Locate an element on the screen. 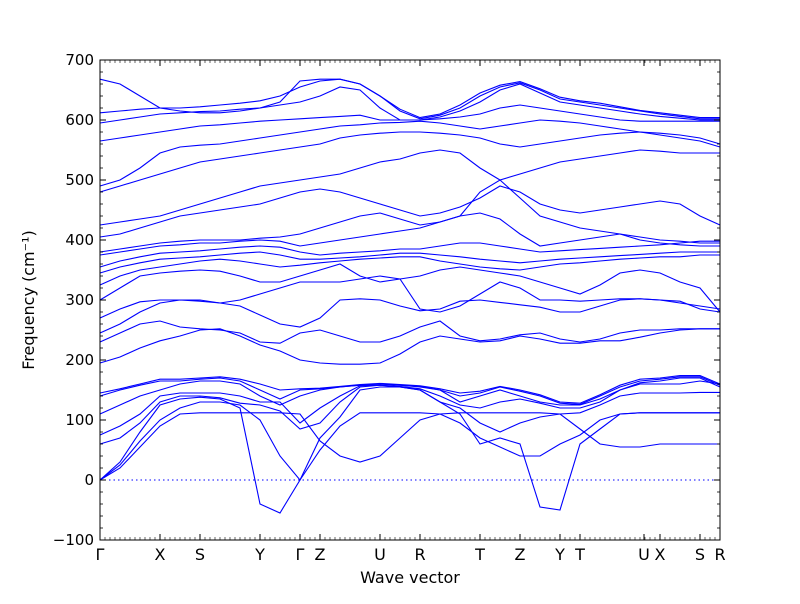 The height and width of the screenshot is (604, 800). y-axis-label: Frequency (cm⁻¹) is located at coordinates (28, 299).